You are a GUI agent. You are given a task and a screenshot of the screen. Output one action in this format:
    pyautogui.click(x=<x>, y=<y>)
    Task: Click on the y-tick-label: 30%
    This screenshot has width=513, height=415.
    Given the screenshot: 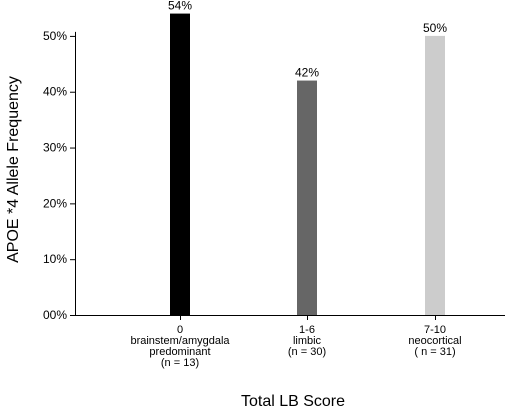 What is the action you would take?
    pyautogui.click(x=55, y=148)
    